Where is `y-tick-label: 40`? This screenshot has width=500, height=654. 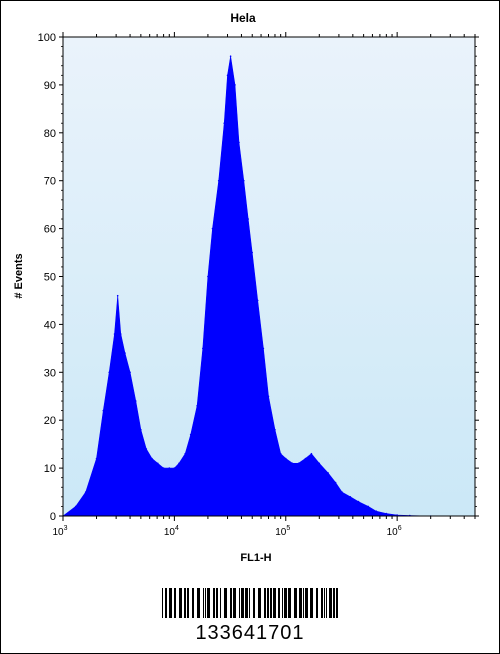
y-tick-label: 40 is located at coordinates (50, 325).